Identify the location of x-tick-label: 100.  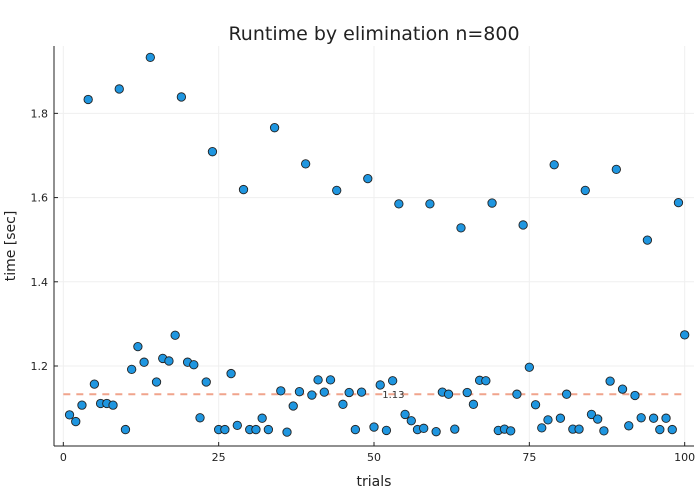
(684, 457).